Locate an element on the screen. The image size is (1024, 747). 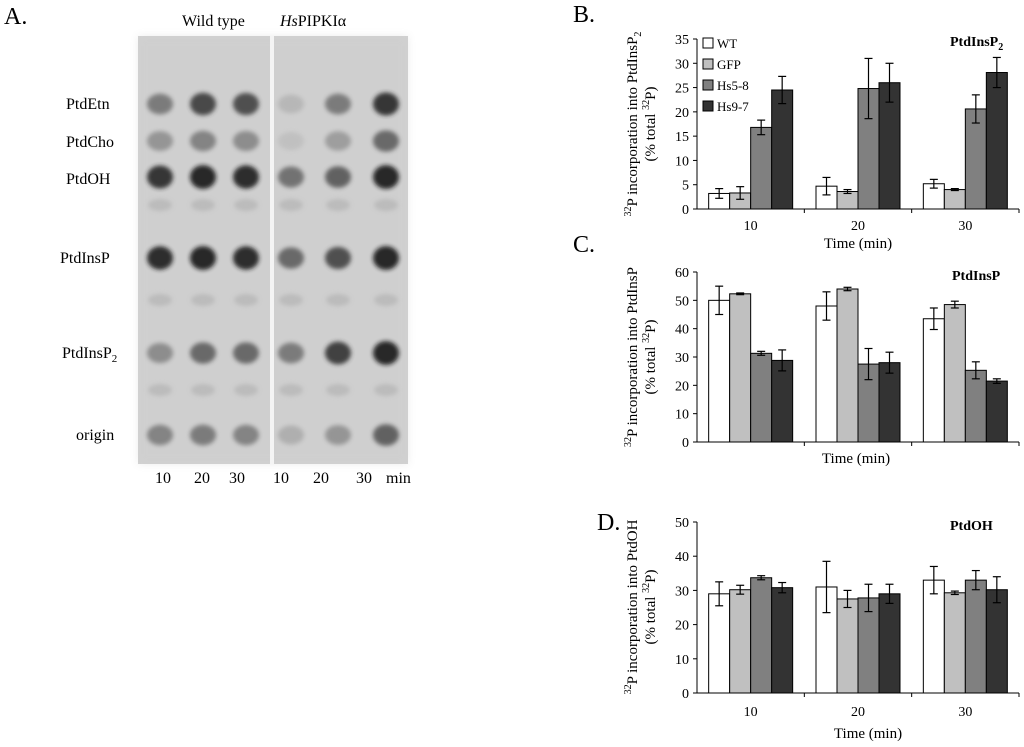
legend-label: WT is located at coordinates (727, 43).